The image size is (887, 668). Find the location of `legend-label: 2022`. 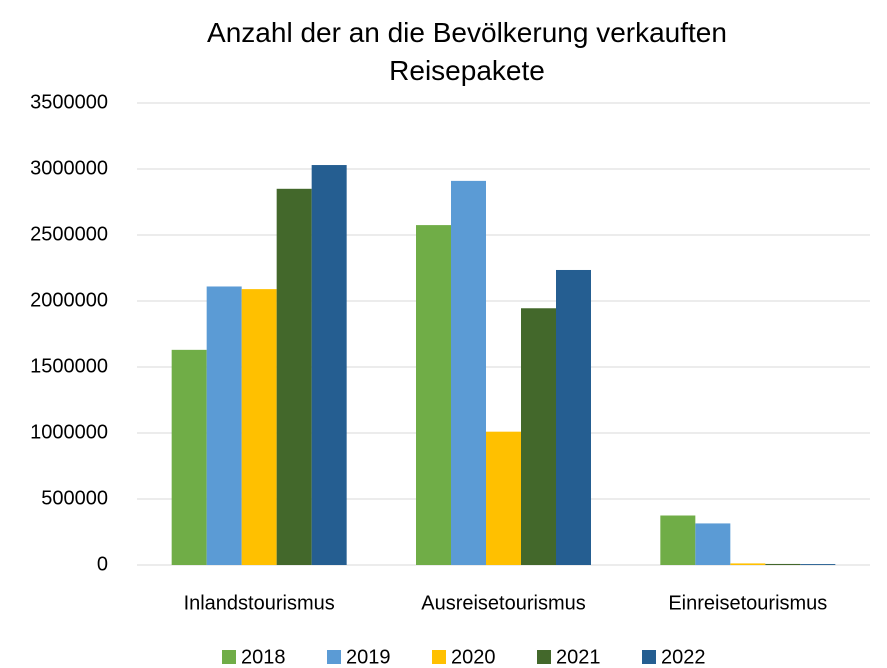

legend-label: 2022 is located at coordinates (683, 657).